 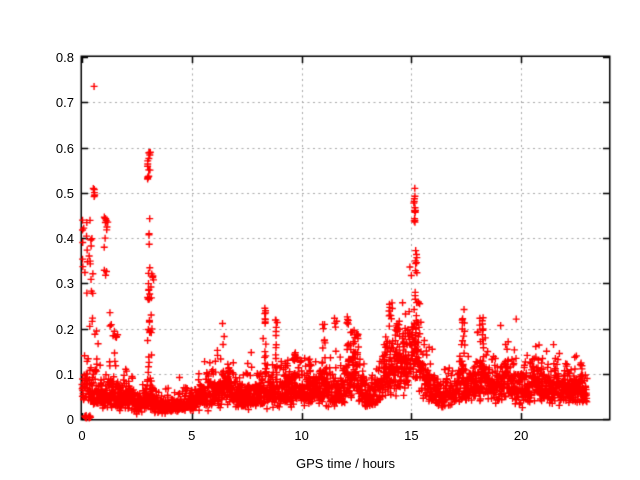 I want to click on x-tick-label: 0, so click(x=82, y=435).